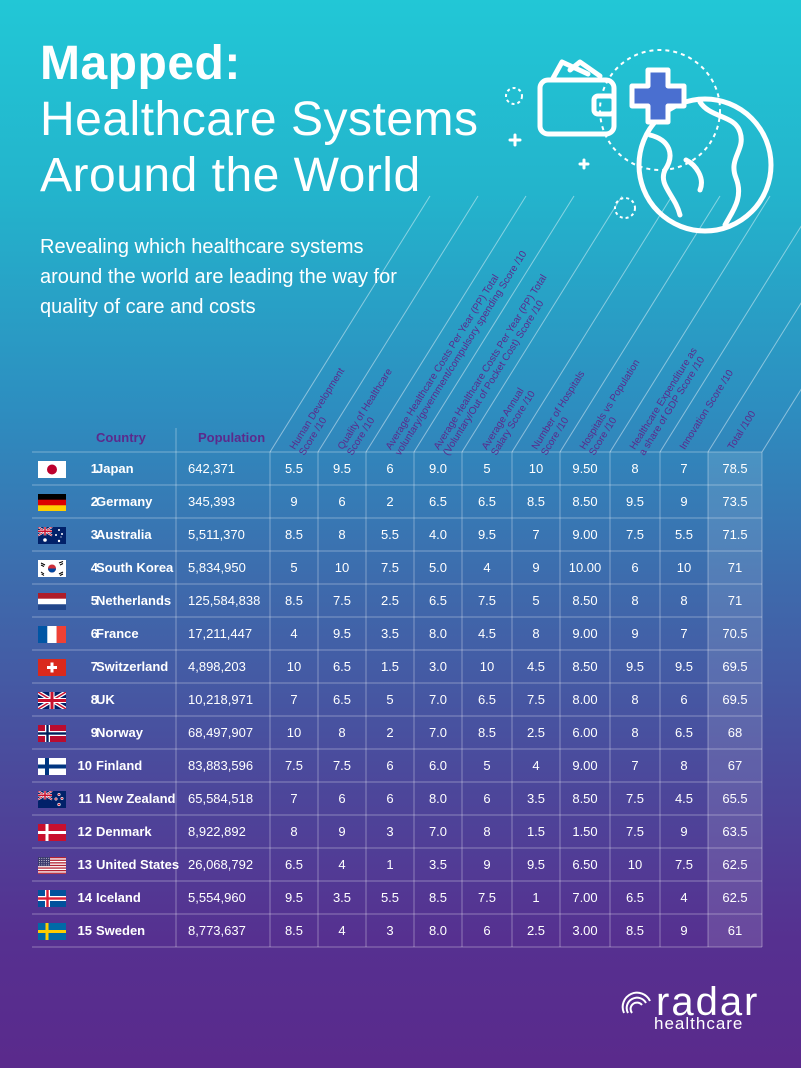 Image resolution: width=801 pixels, height=1068 pixels. I want to click on wallet-globe-illustration, so click(639, 141).